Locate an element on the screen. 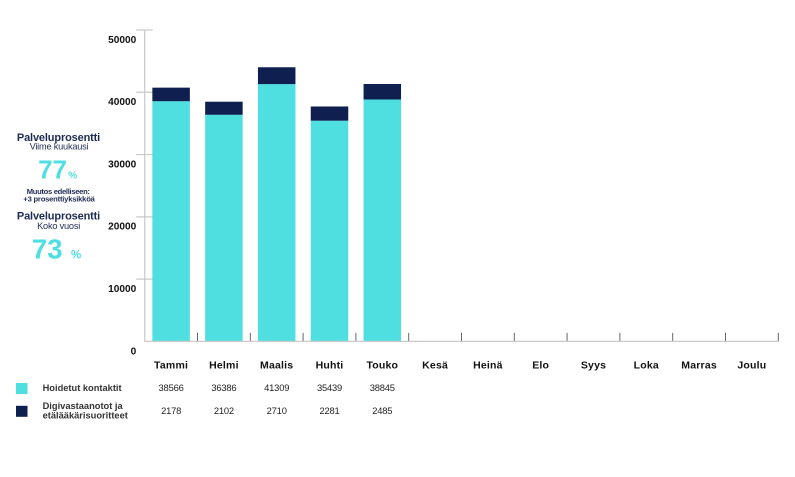 The image size is (795, 477). svg-text: Hoidetut kontaktit is located at coordinates (82, 388).